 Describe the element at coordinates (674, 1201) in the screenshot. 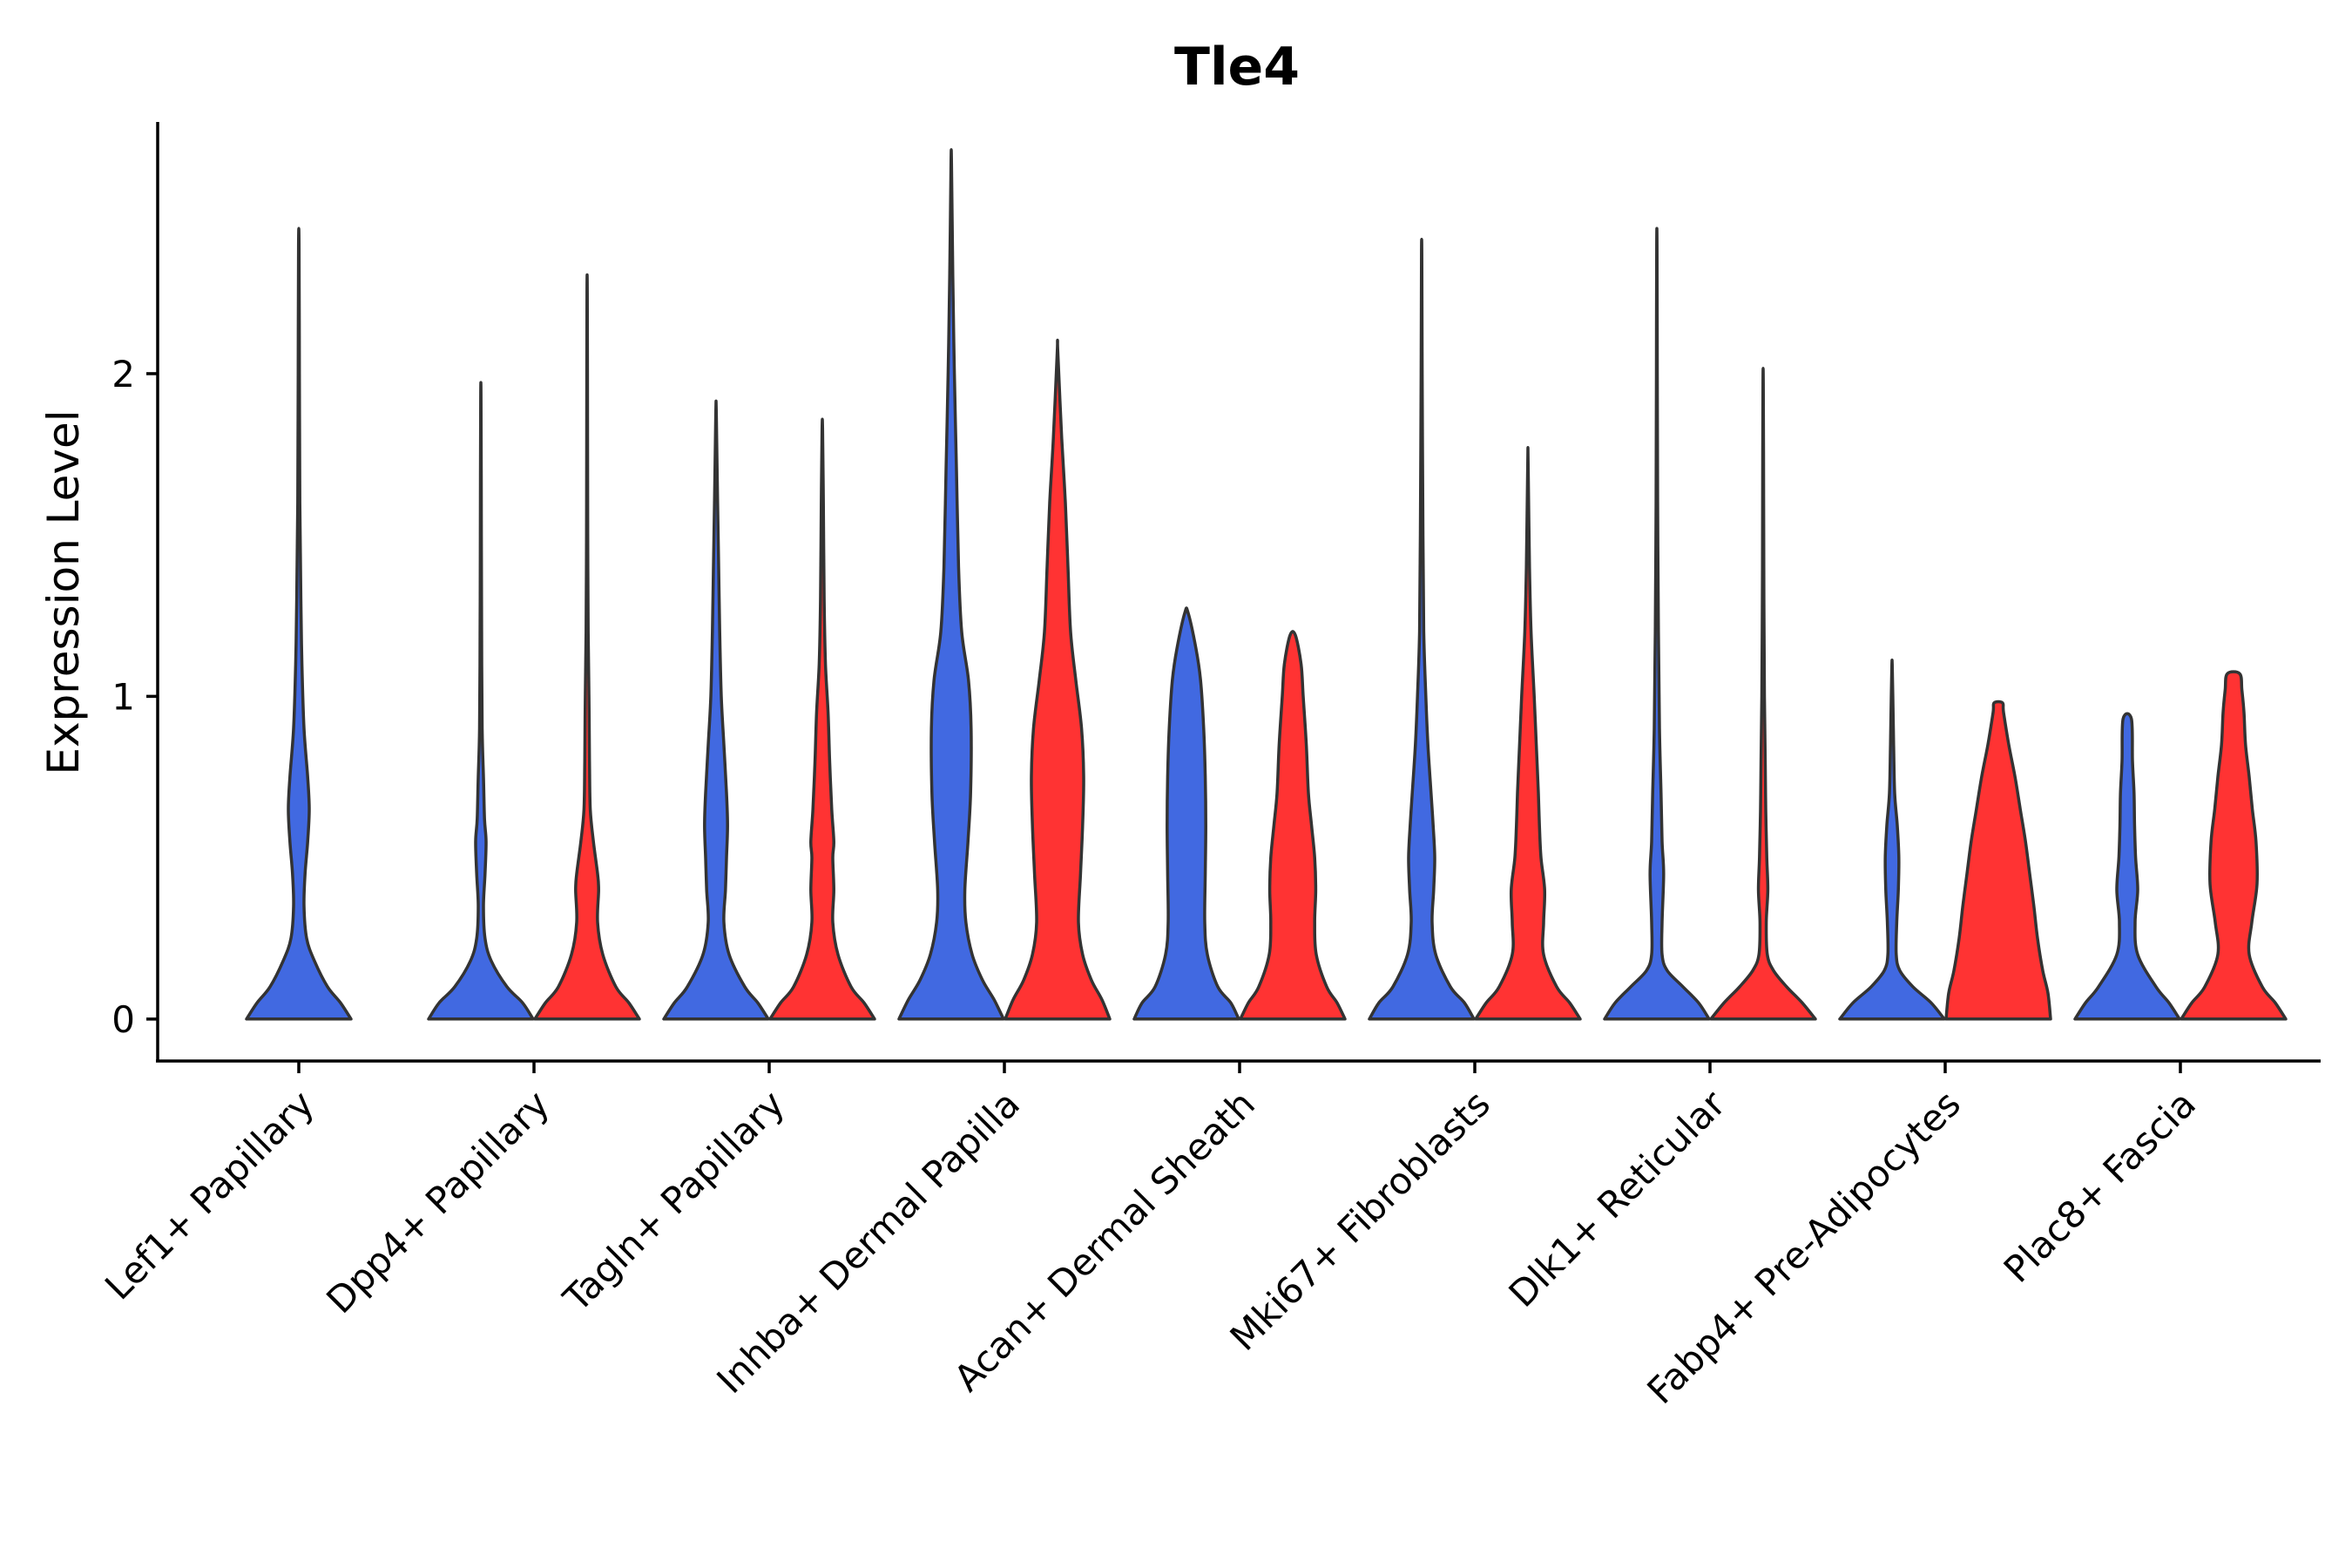

I see `x-tick-label-3: Tagln+ Papillary` at that location.